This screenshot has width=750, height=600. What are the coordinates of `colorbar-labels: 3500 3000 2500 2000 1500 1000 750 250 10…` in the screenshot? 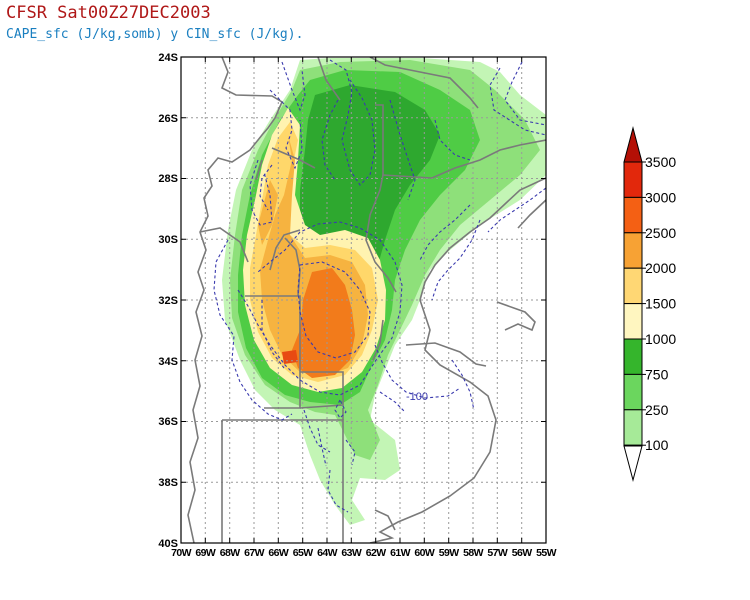 It's located at (660, 303).